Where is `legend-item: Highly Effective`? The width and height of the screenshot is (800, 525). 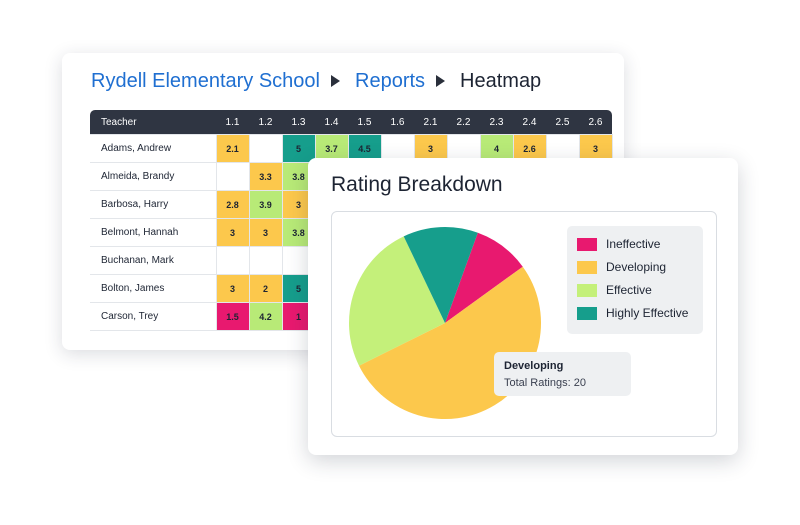
legend-item: Highly Effective is located at coordinates (632, 313).